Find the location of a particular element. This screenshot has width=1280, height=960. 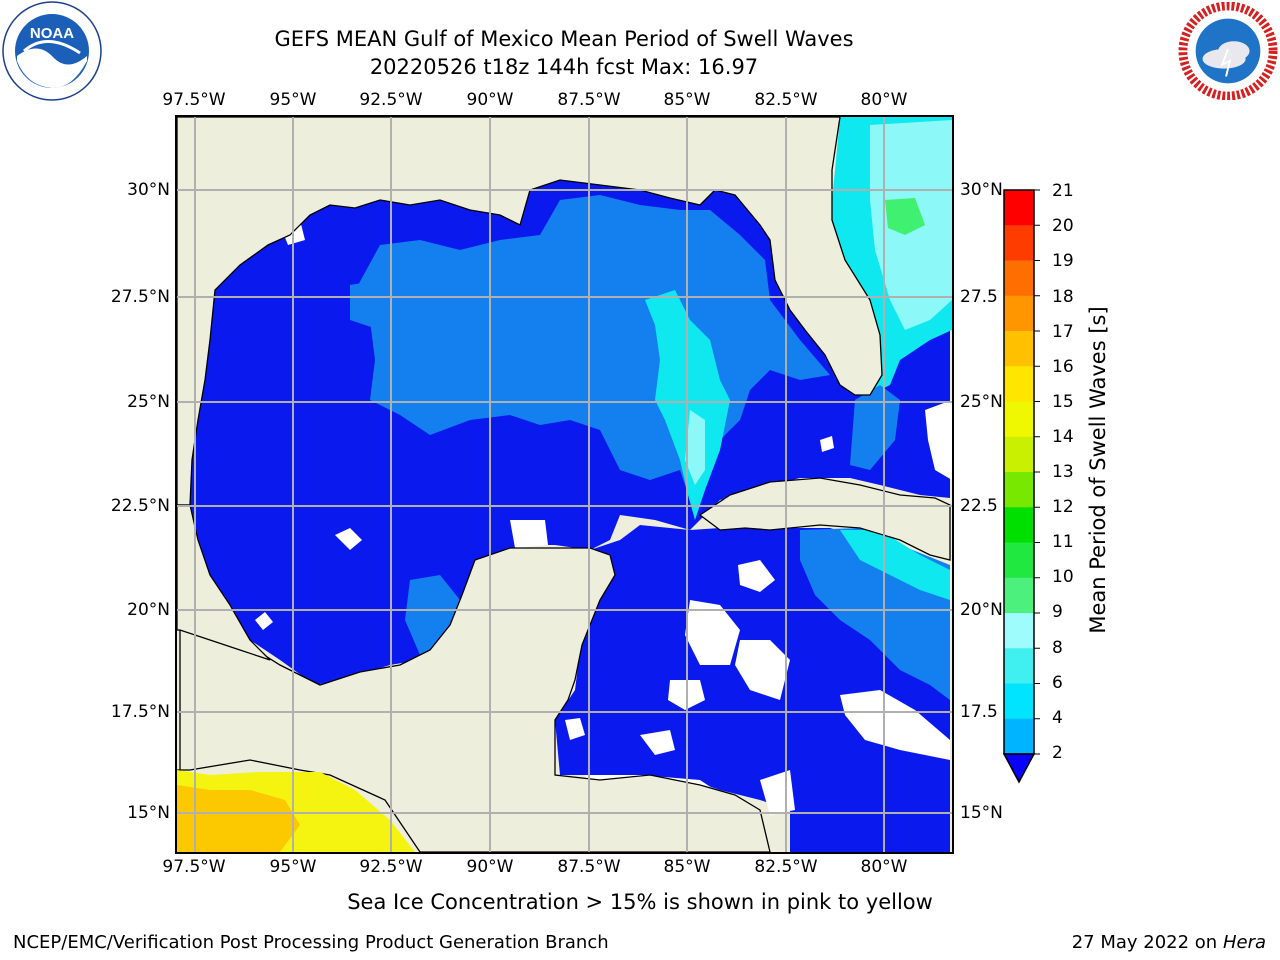

lon-label-bottom: 90°W is located at coordinates (490, 867).